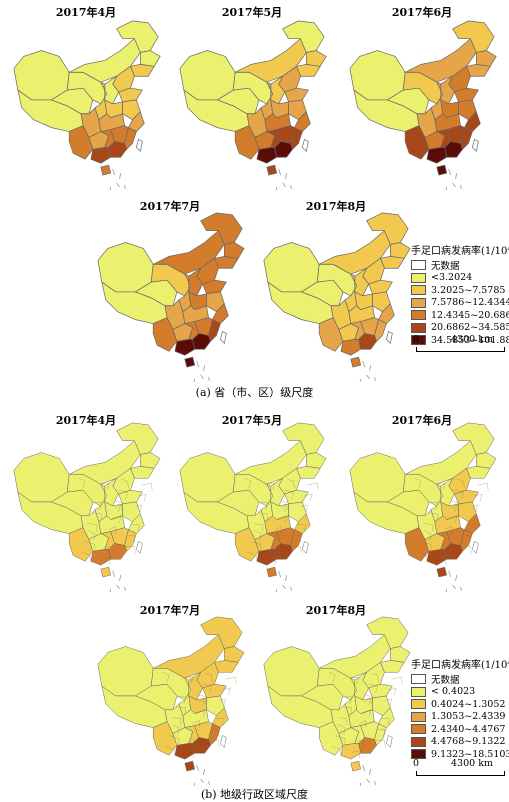 This screenshot has height=802, width=509. I want to click on legend-item: 9.1323~18.5103, so click(460, 754).